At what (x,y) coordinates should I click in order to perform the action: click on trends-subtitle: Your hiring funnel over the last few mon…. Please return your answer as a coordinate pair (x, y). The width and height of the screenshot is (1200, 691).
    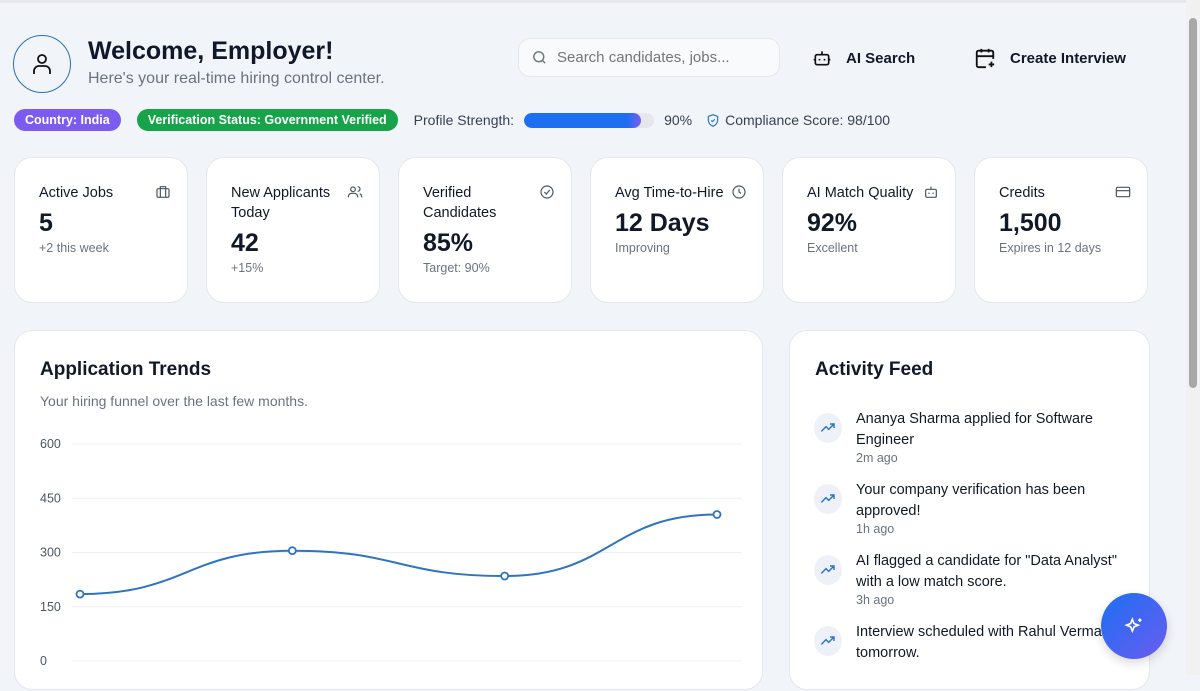
    Looking at the image, I should click on (174, 401).